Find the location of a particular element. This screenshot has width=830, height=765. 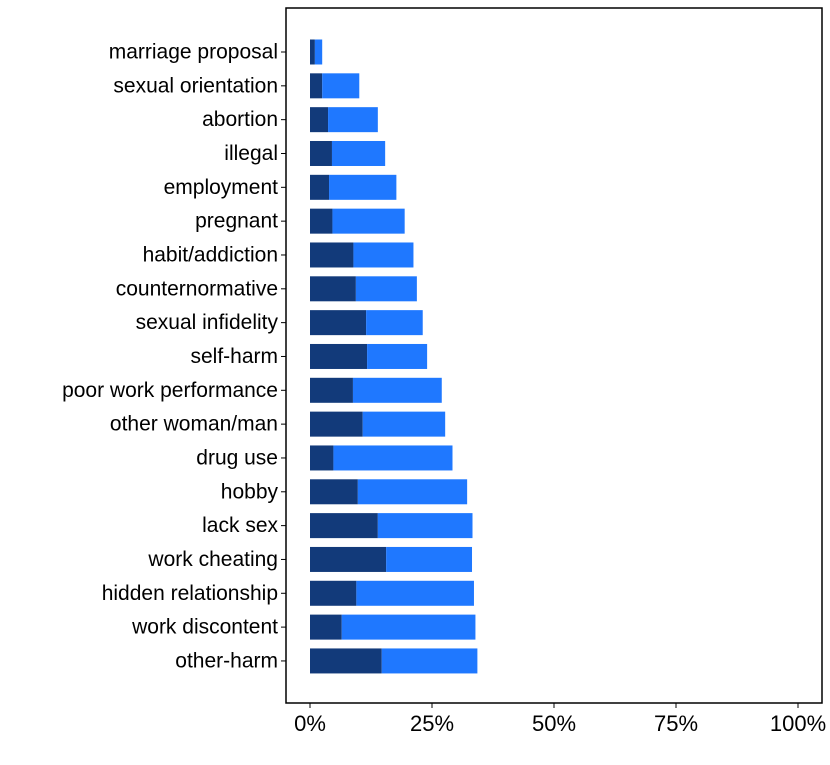

category-label: self-harm is located at coordinates (234, 356).